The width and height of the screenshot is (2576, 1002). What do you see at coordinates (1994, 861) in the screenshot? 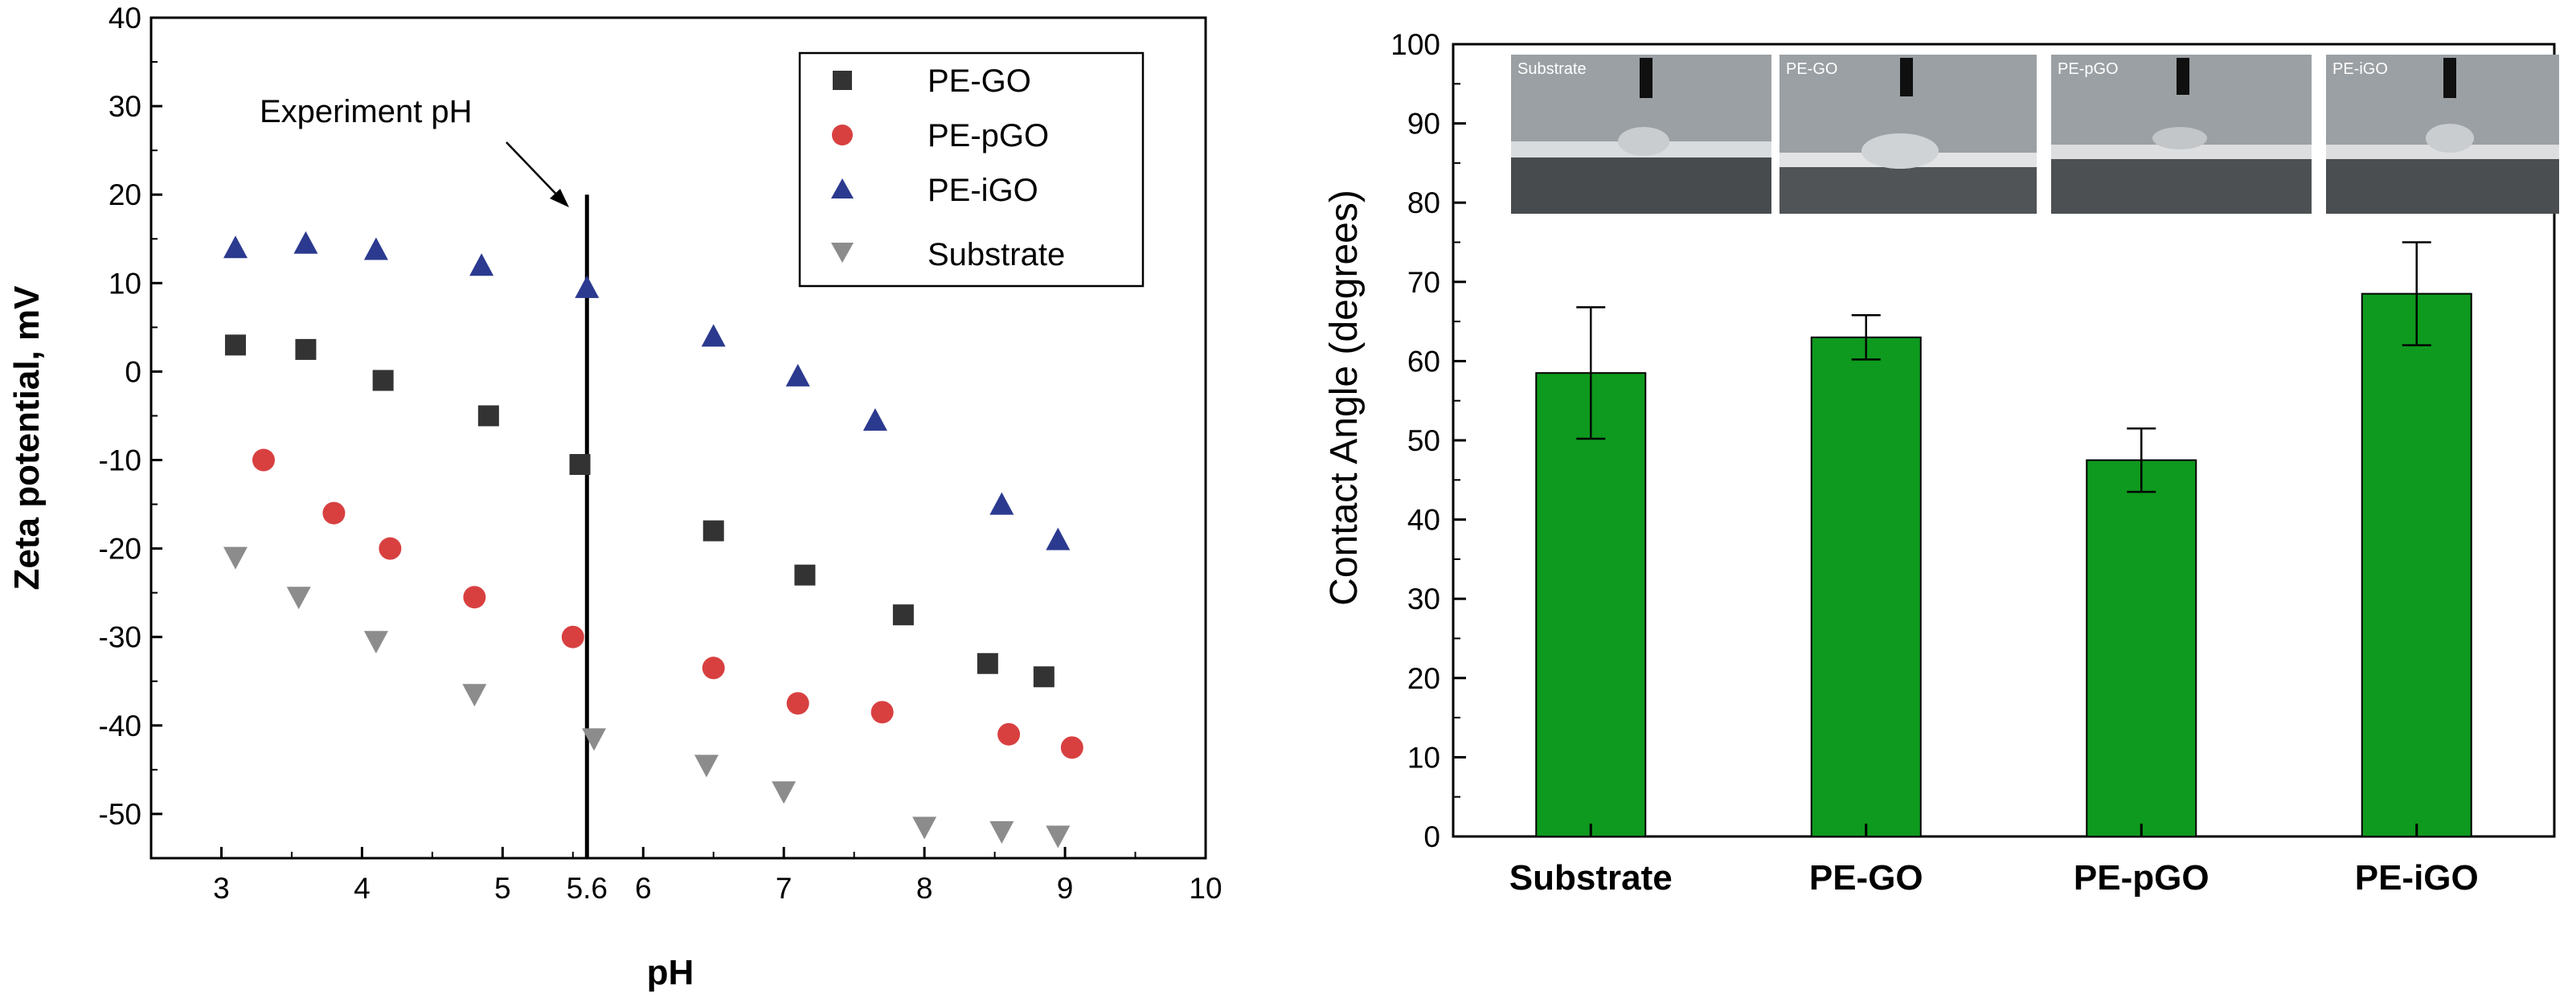
I see `ca-x-axis: Substrate PE-GO PE-pGO PE-iGO` at bounding box center [1994, 861].